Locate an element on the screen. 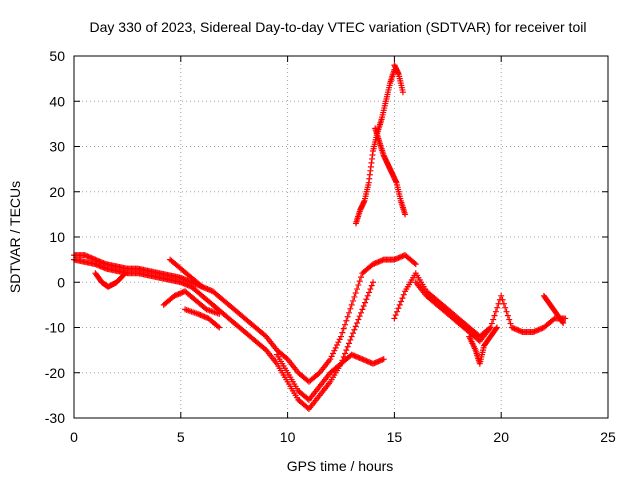 Image resolution: width=640 pixels, height=480 pixels. series-track-post-hump is located at coordinates (442, 305).